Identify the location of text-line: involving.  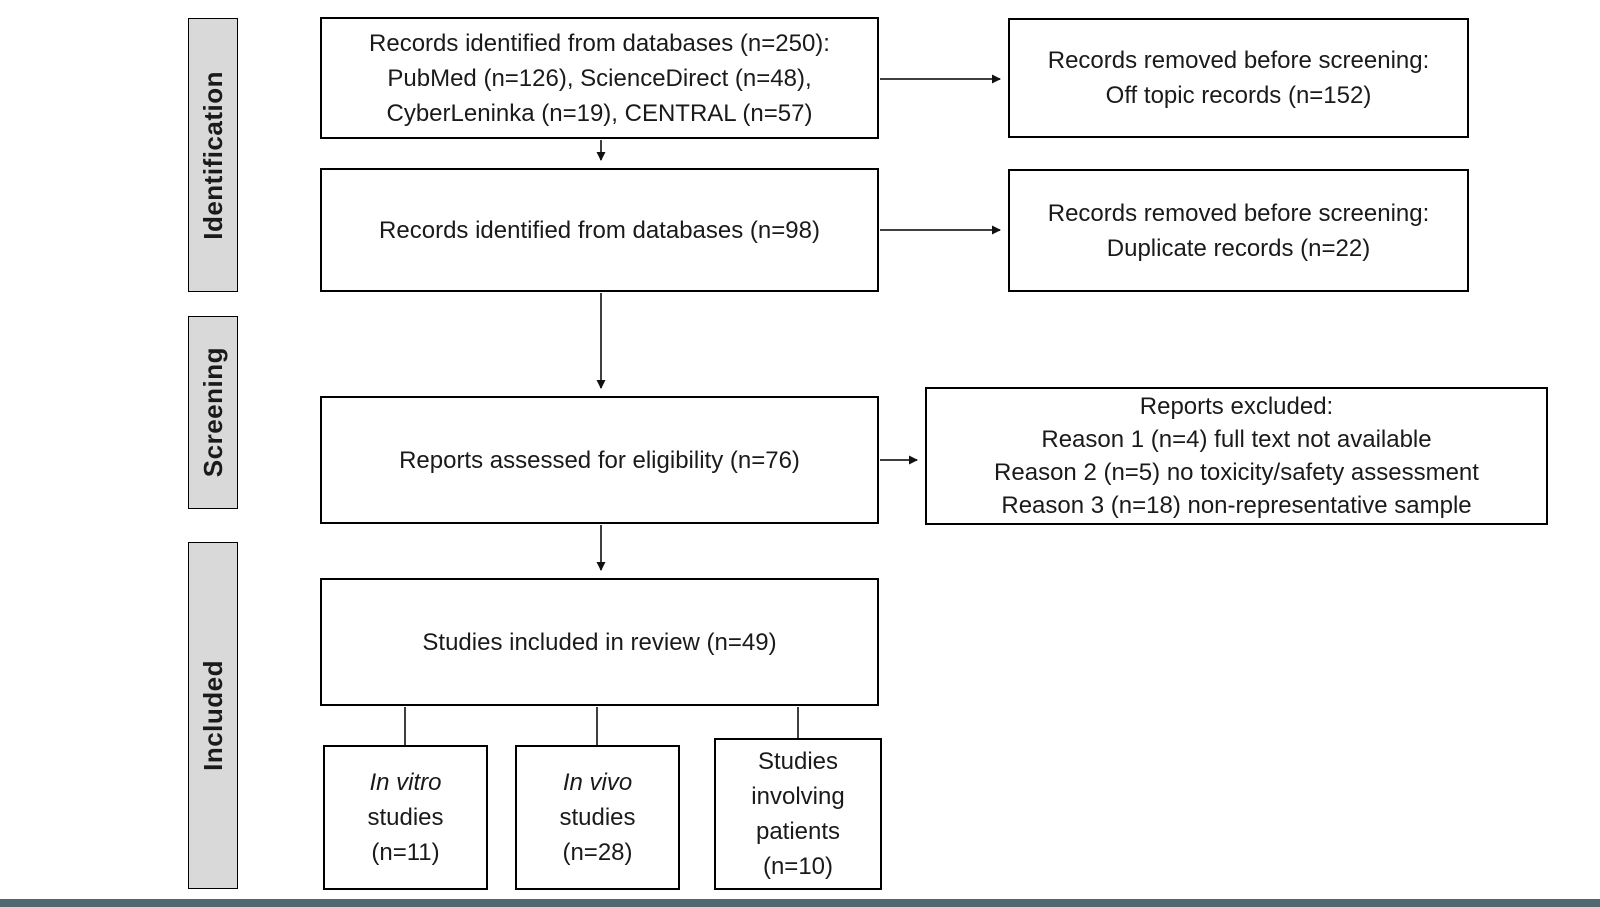
(798, 796).